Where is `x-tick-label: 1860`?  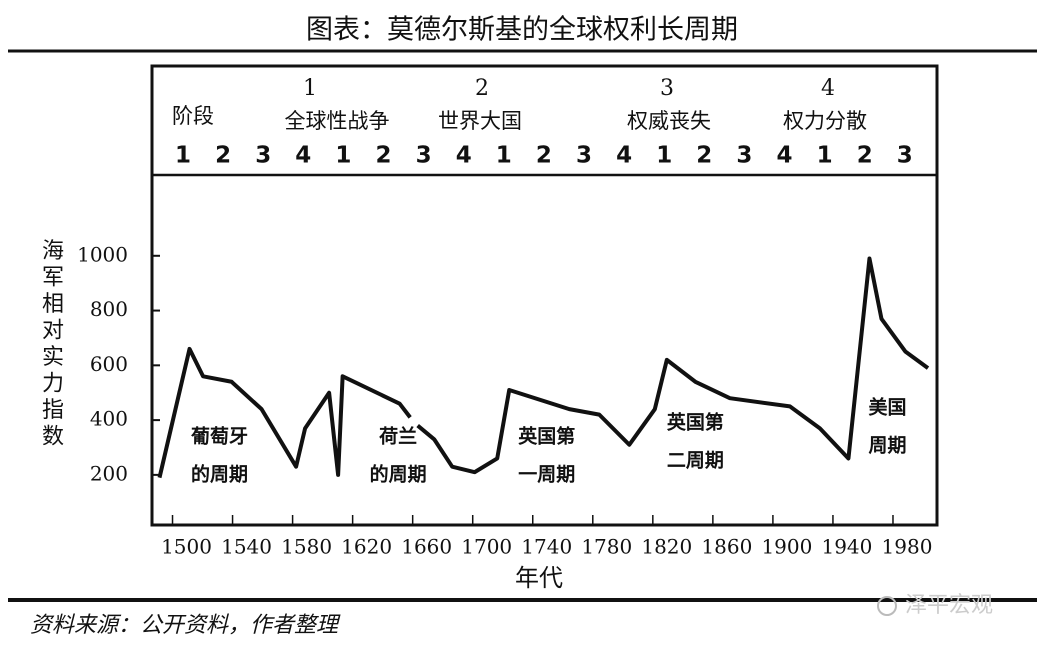 x-tick-label: 1860 is located at coordinates (726, 547).